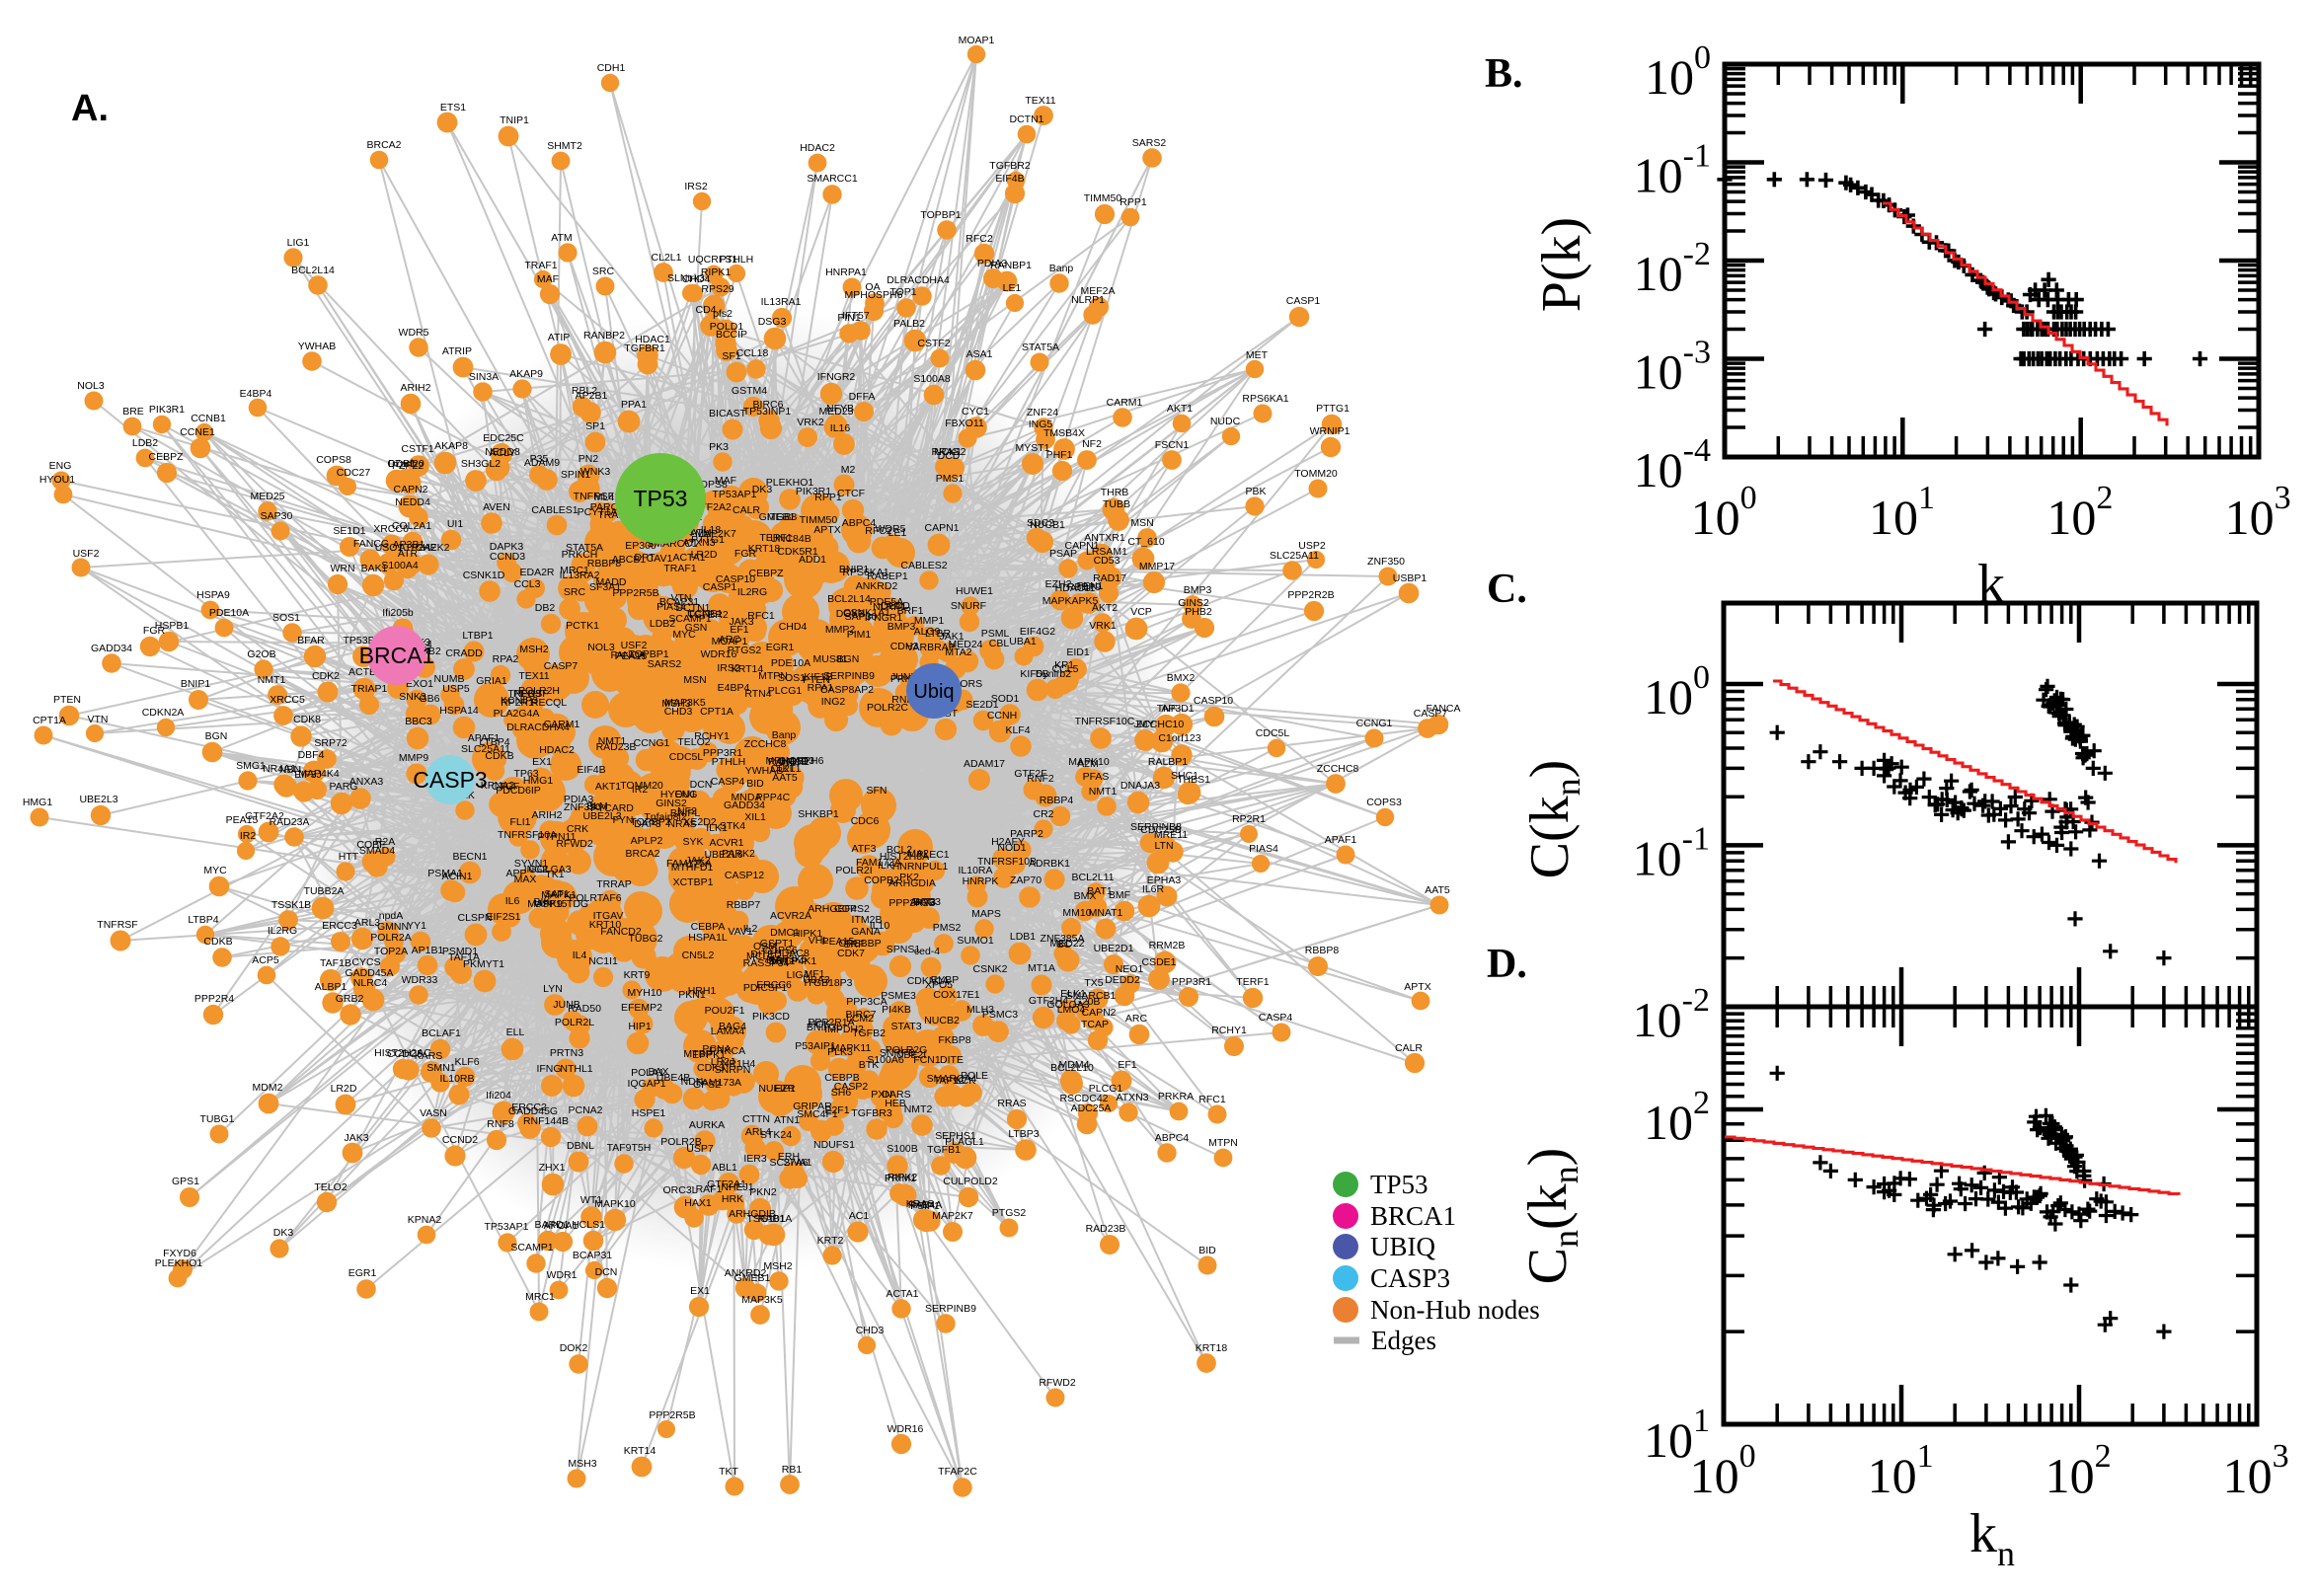 This screenshot has height=1596, width=2316. I want to click on svg-text: BAG3, so click(927, 902).